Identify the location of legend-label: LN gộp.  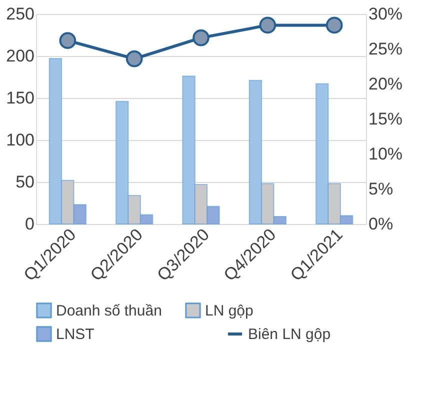
(229, 311).